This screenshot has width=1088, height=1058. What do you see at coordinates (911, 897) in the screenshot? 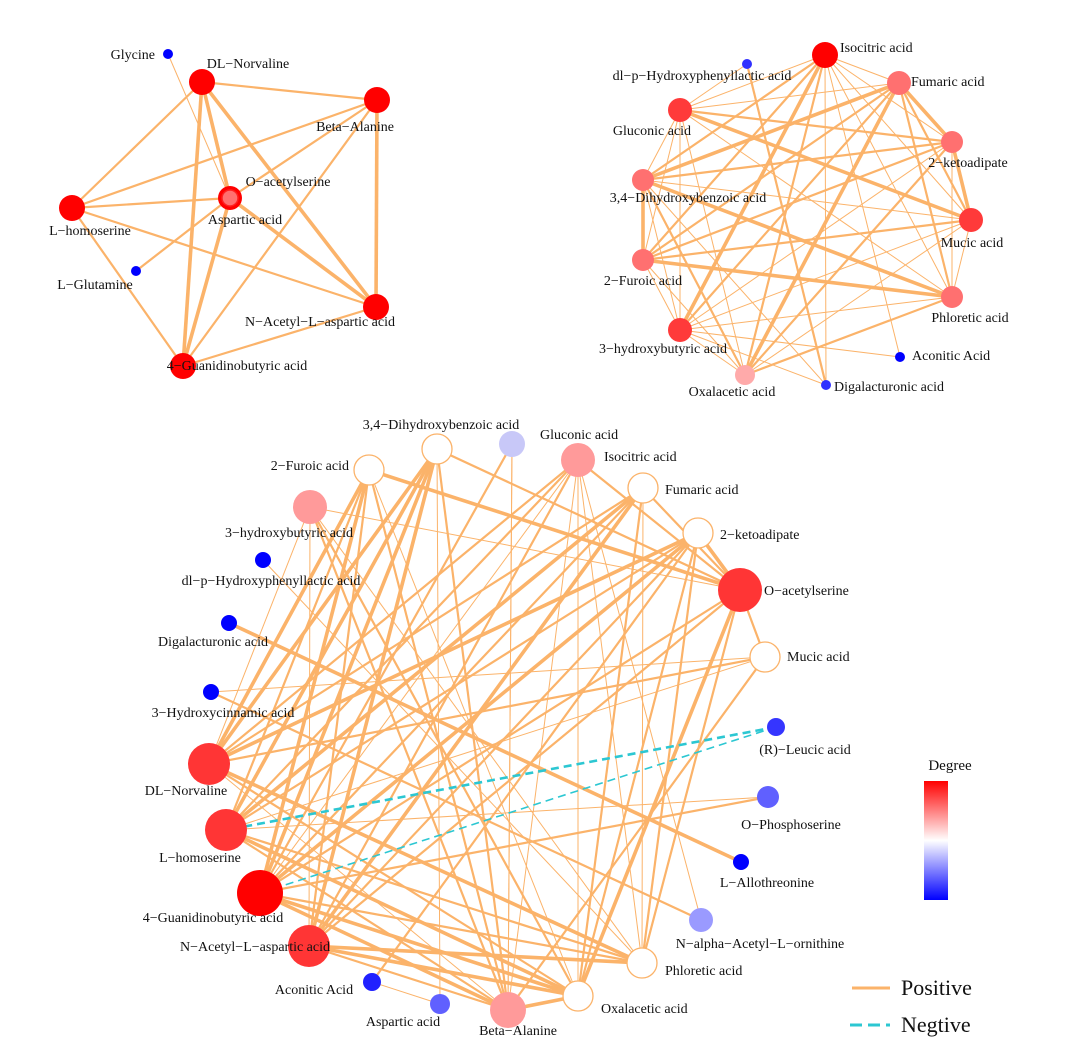
I see `legend: Degree Positive Negtive` at bounding box center [911, 897].